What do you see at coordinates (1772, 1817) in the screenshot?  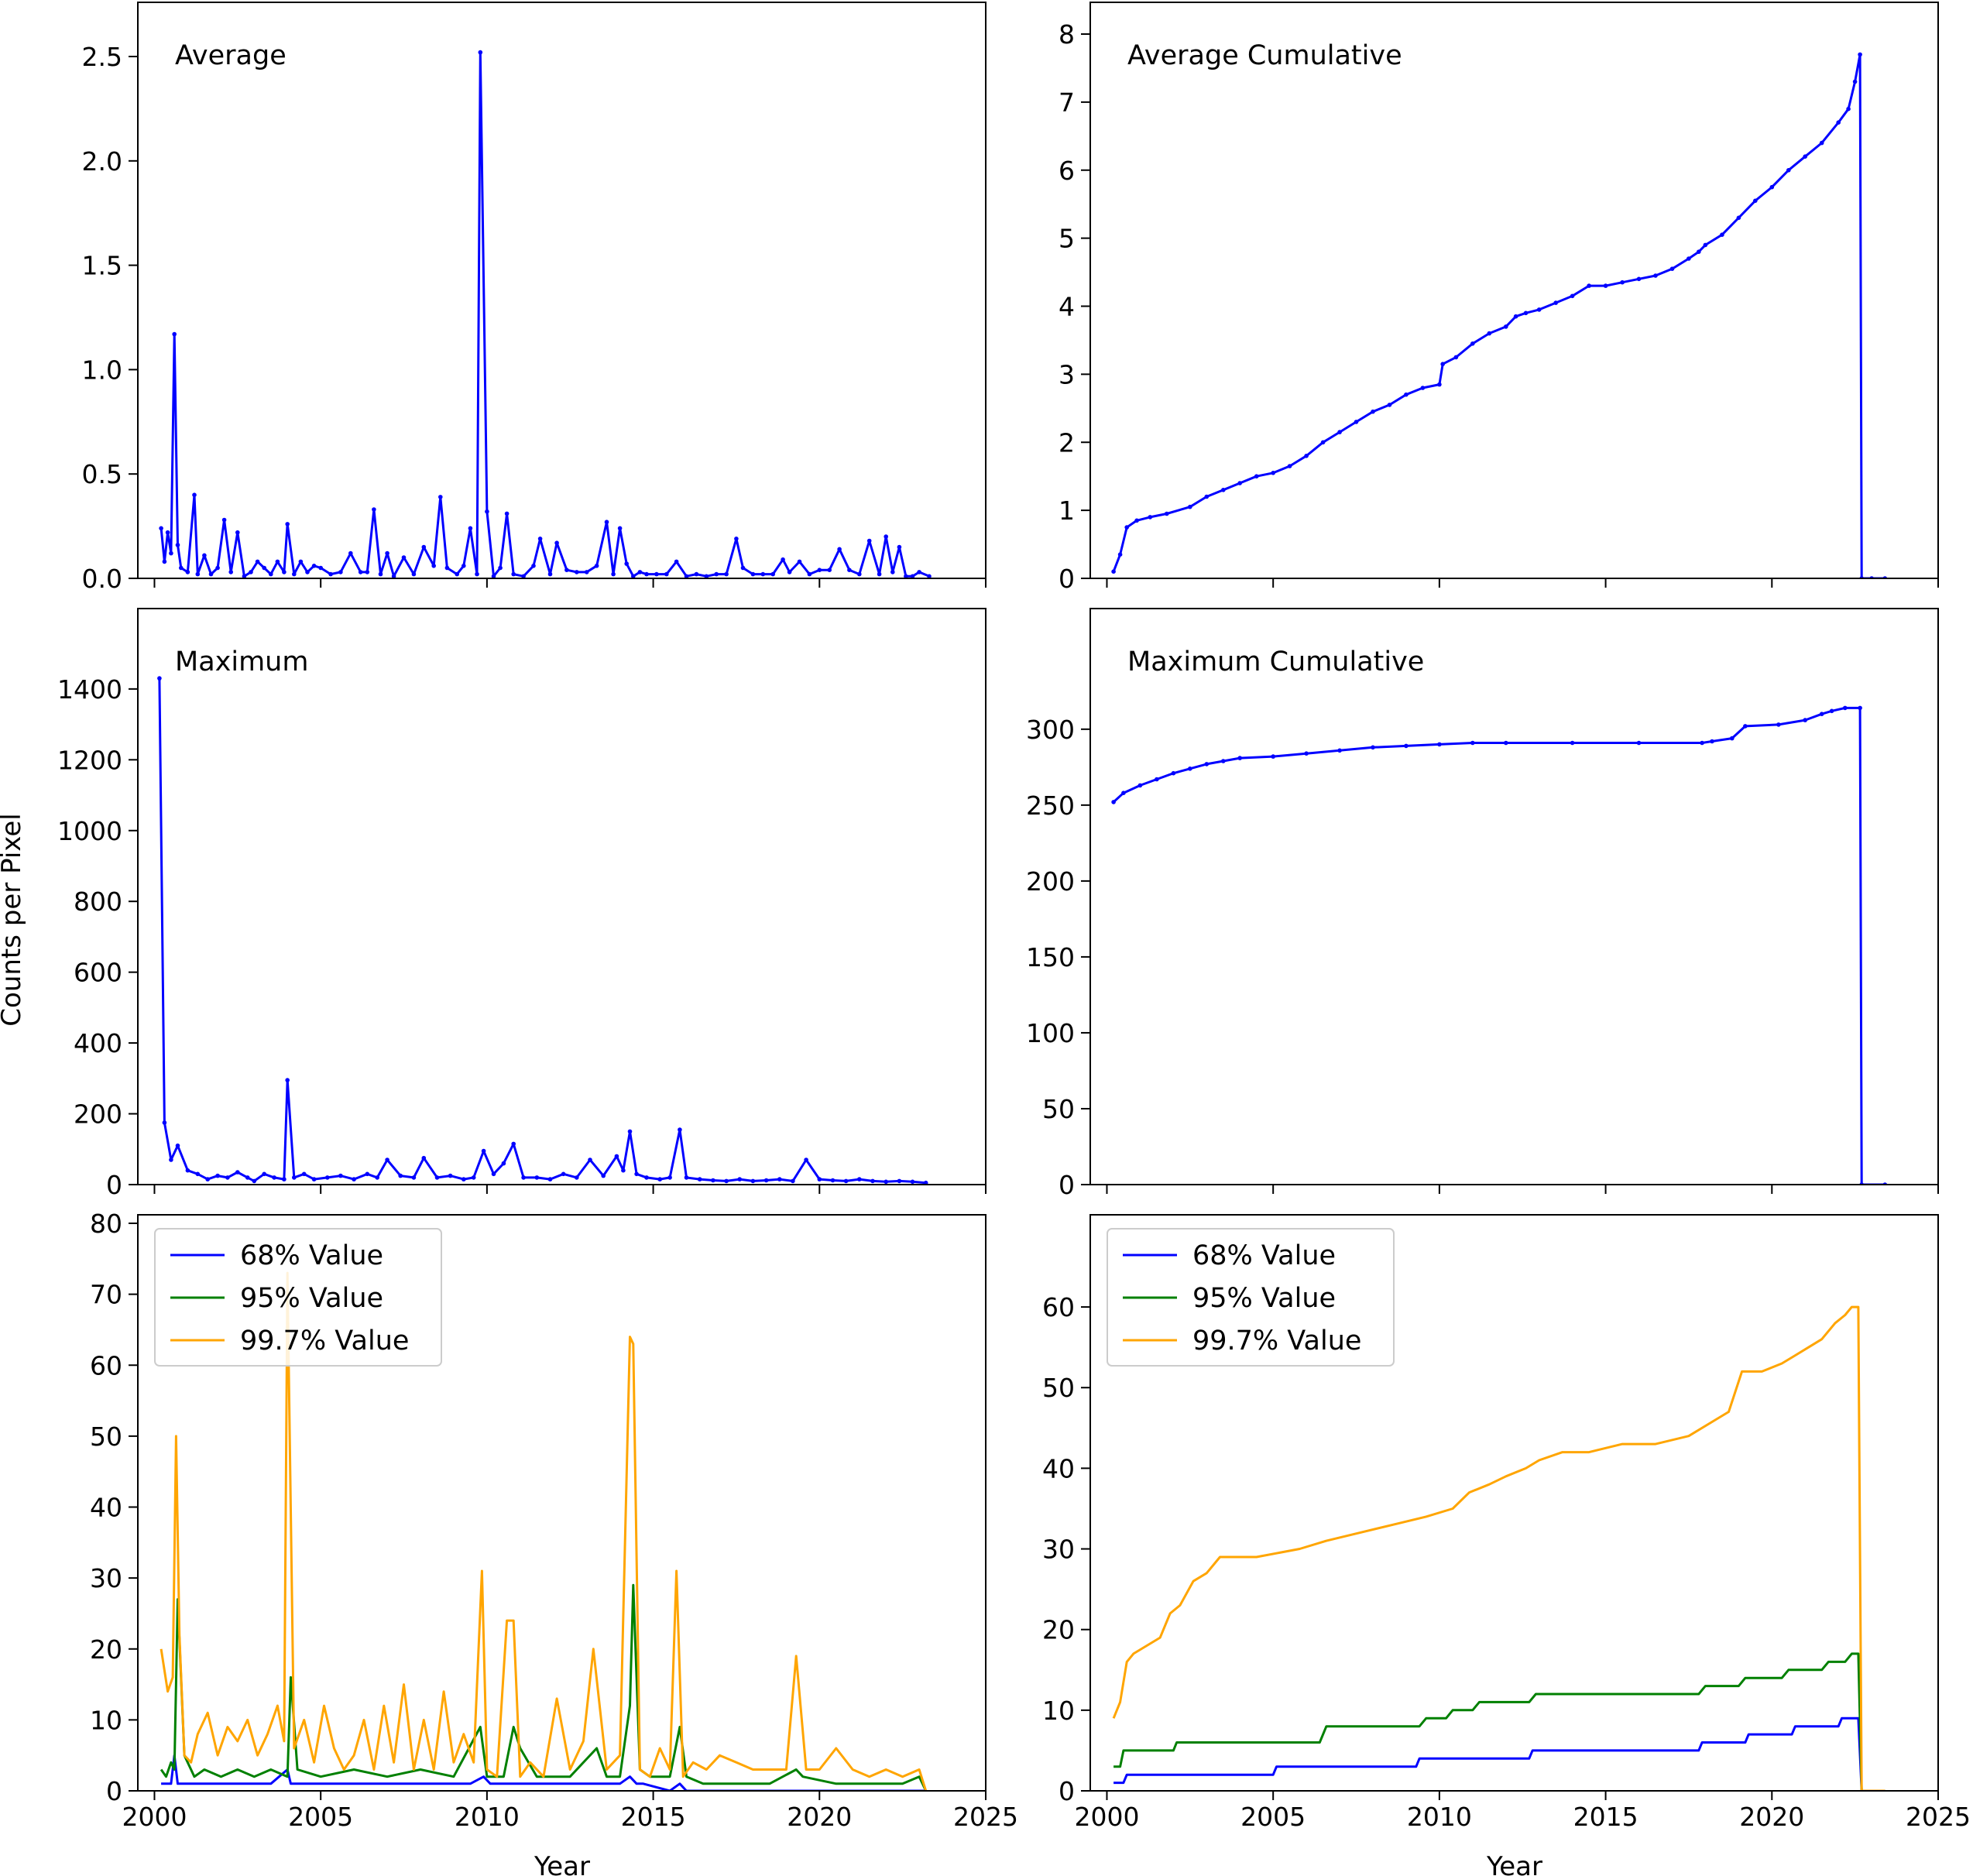 I see `x-tick-label-pctcum-4: 2020` at bounding box center [1772, 1817].